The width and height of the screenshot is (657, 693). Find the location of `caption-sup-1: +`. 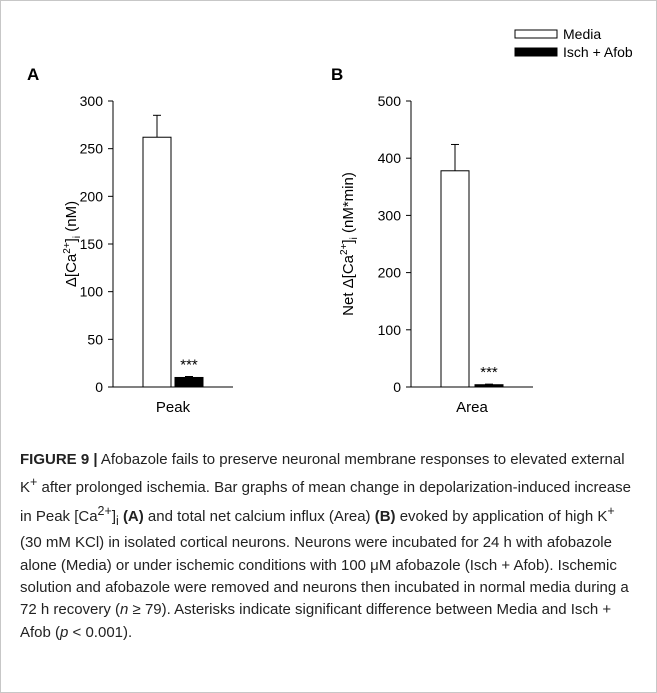

caption-sup-1: + is located at coordinates (34, 482).